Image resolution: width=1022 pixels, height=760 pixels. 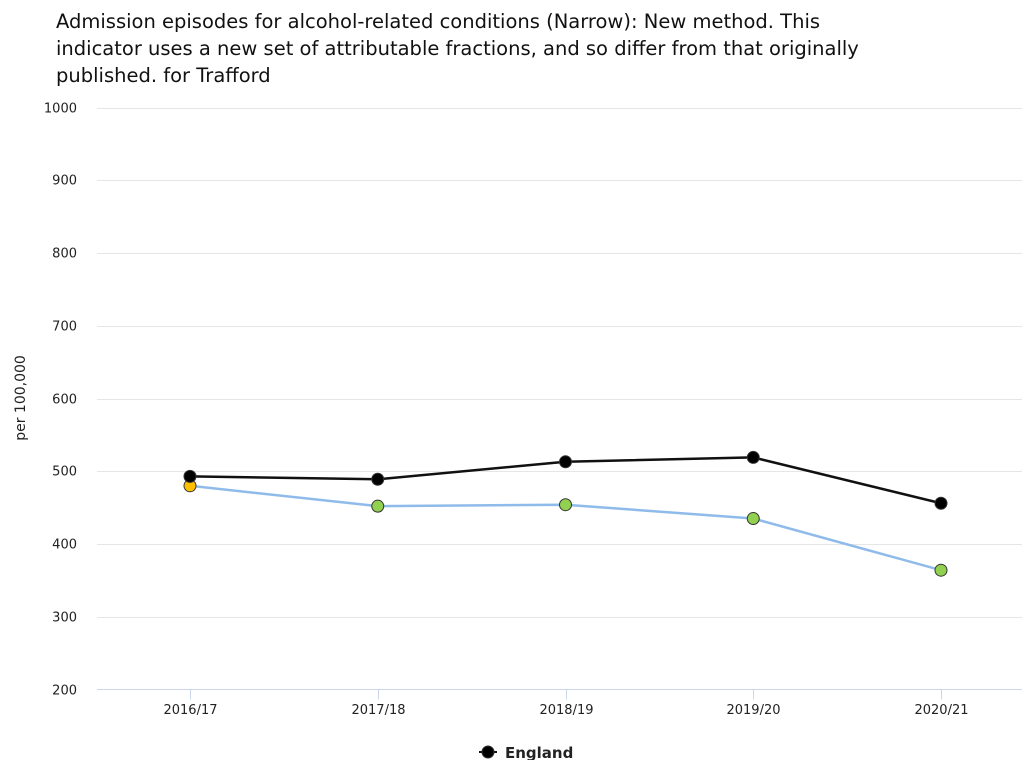 I want to click on x-axis-ticks: 2016/17 2017/18 2018/19 2019/20 2020/21, so click(x=566, y=703).